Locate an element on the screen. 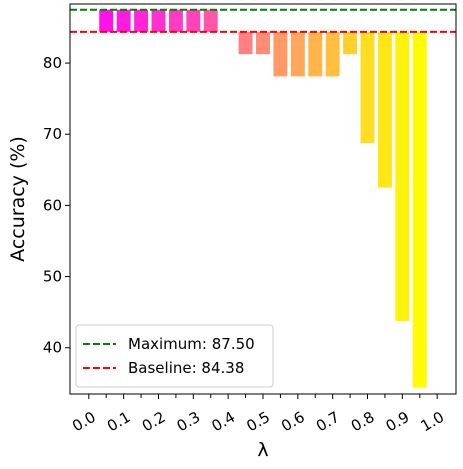 This screenshot has height=469, width=463. bar-lambda-0.70 is located at coordinates (332, 54).